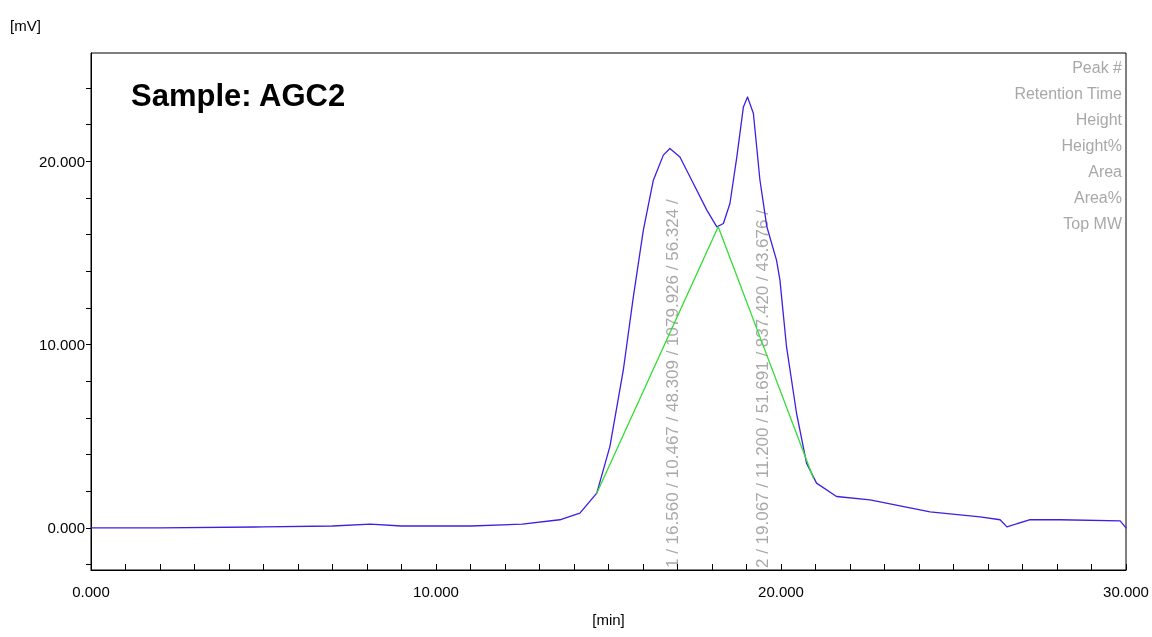 This screenshot has height=637, width=1152. What do you see at coordinates (62, 161) in the screenshot?
I see `y-tick-label: 20.000` at bounding box center [62, 161].